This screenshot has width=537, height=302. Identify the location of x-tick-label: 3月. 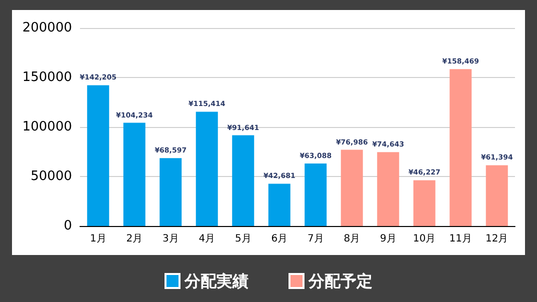
(170, 239).